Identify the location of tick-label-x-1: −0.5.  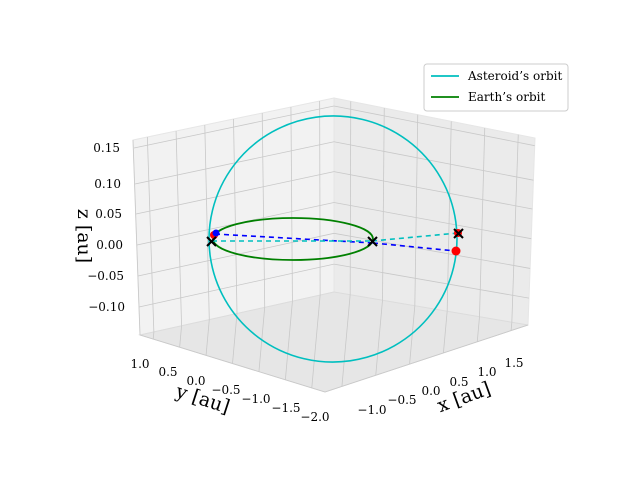
(401, 400).